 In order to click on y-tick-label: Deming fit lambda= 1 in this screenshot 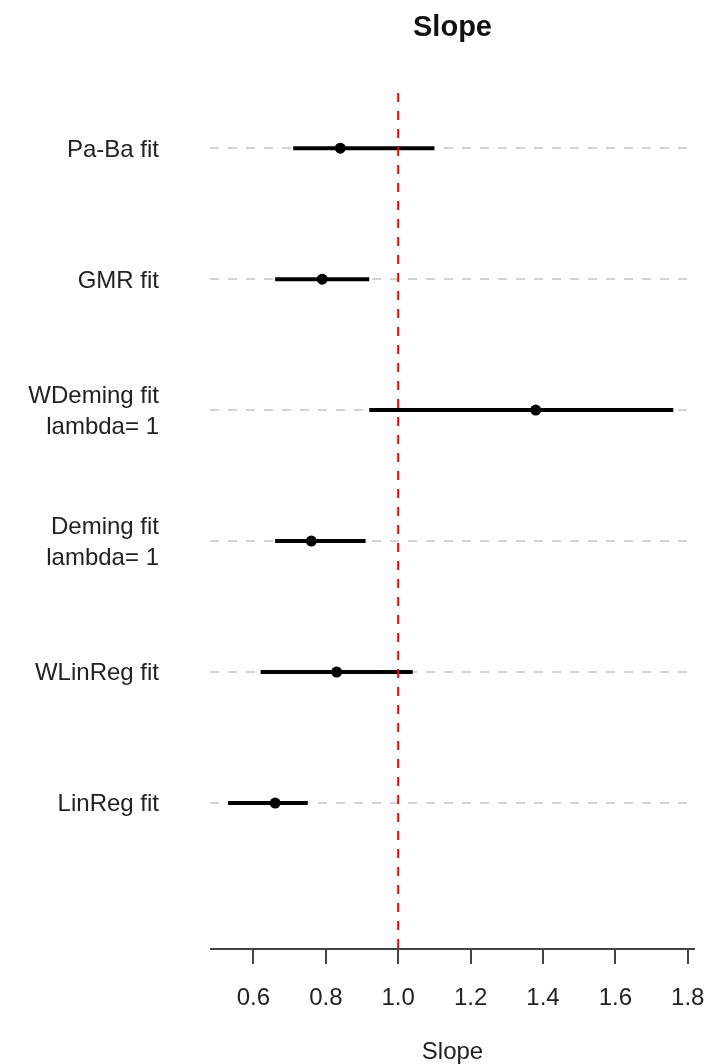, I will do `click(103, 541)`.